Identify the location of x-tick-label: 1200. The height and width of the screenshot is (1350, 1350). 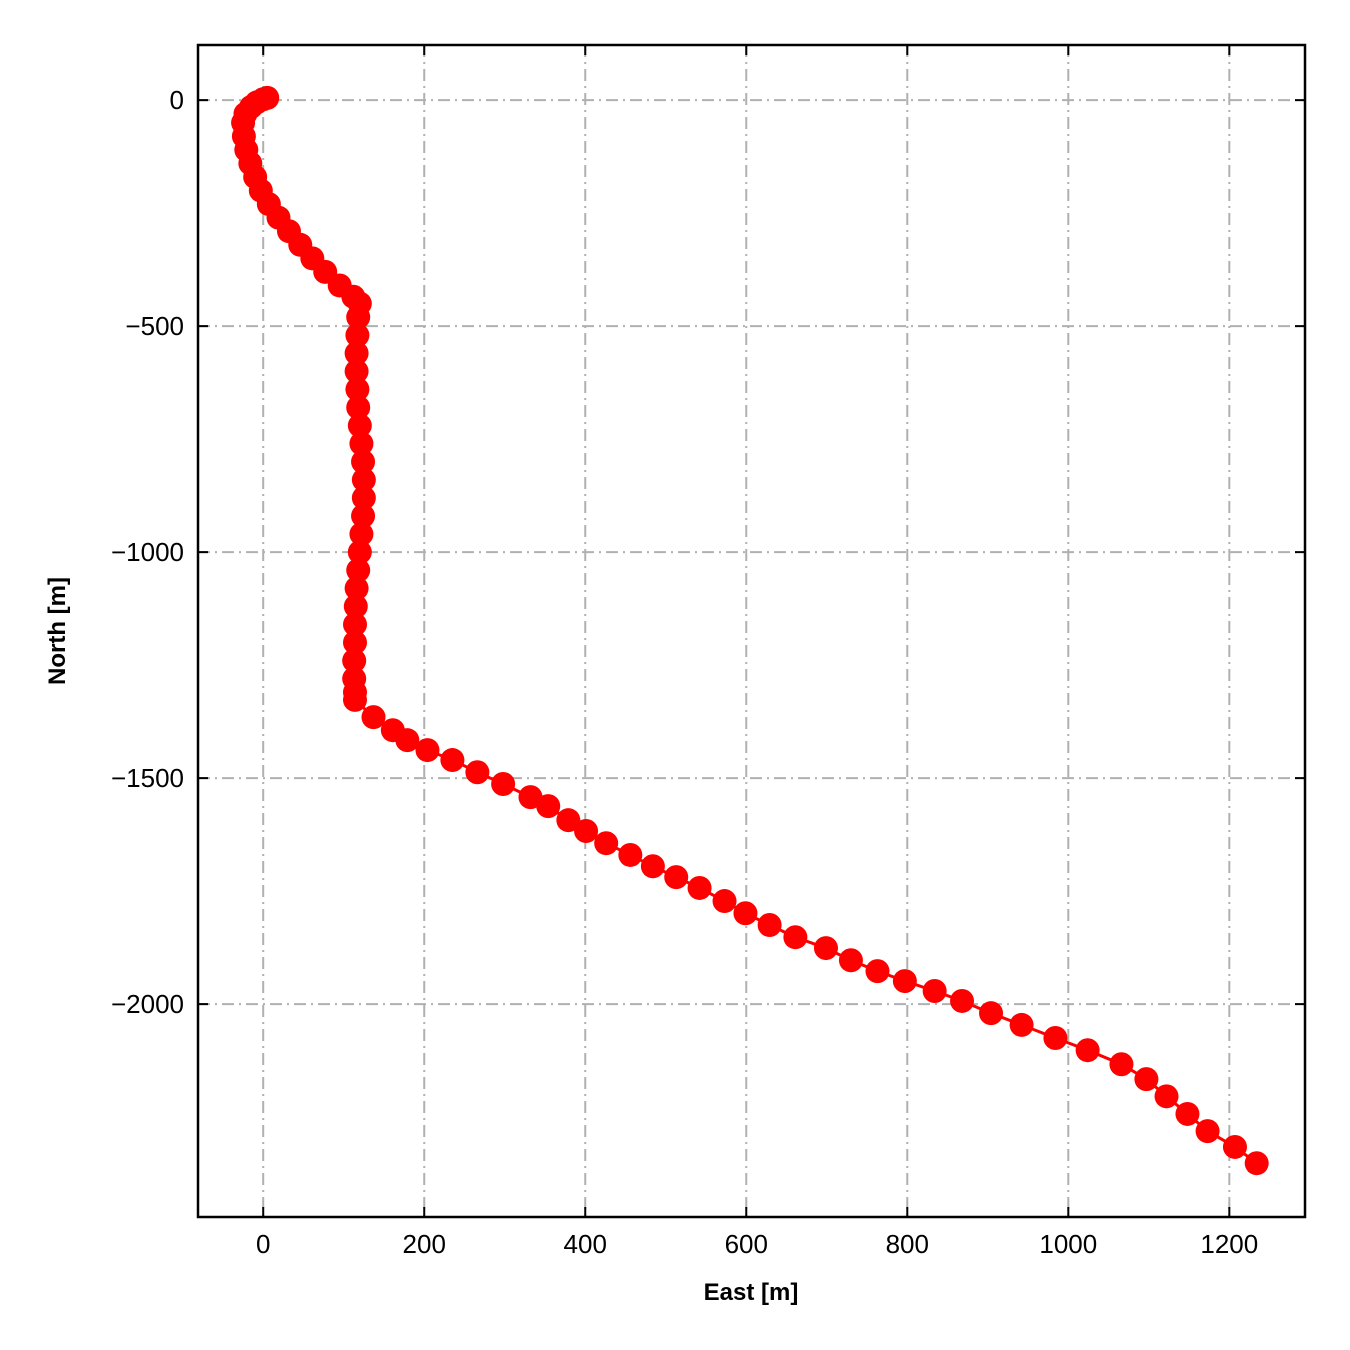
(1229, 1244).